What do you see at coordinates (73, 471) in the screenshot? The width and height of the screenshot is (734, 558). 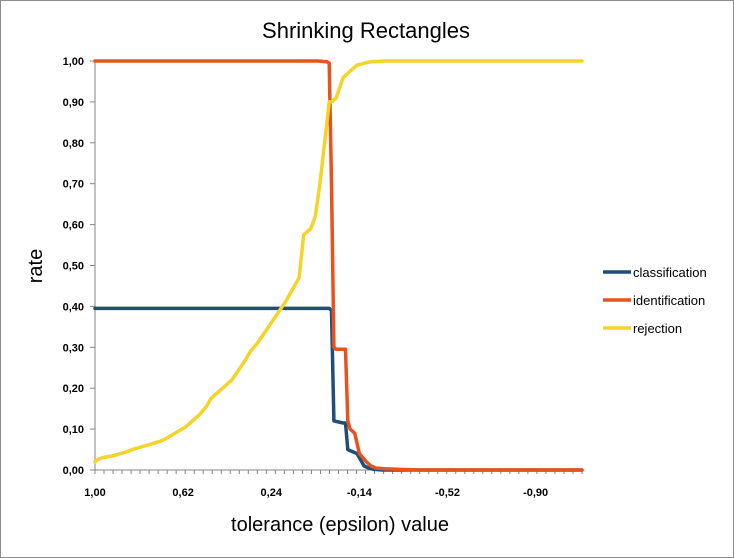 I see `y-tick-label: 0,00` at bounding box center [73, 471].